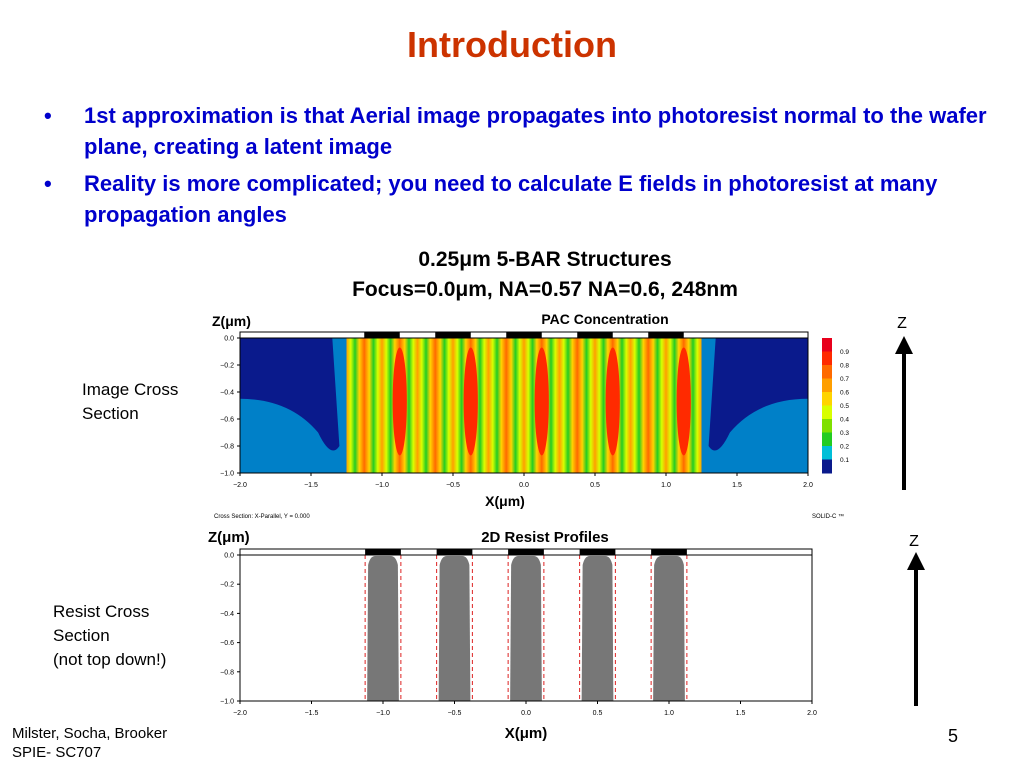 Image resolution: width=1024 pixels, height=768 pixels. Describe the element at coordinates (828, 516) in the screenshot. I see `chart1-footnote-right: SOLID-C ™` at that location.